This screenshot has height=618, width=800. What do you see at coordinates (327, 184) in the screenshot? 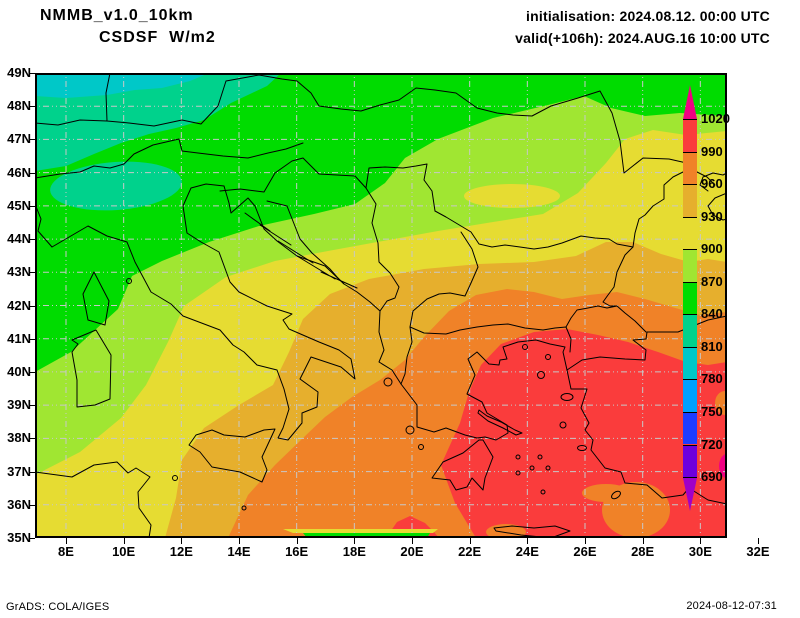
I see `border-slovenia-hungary` at bounding box center [327, 184].